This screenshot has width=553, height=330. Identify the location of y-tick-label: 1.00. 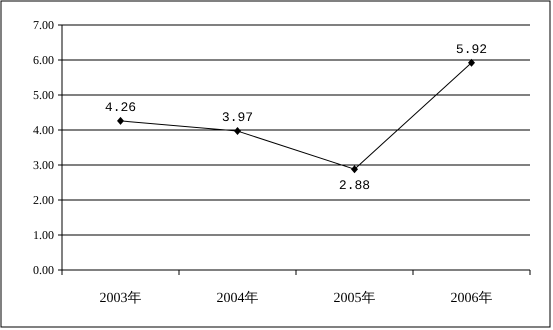
(43, 235).